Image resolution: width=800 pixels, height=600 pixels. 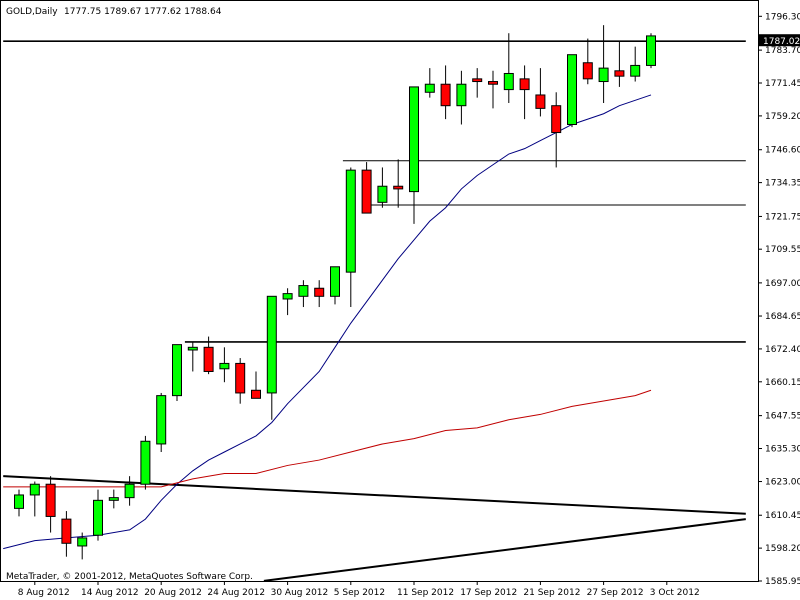 I want to click on x-tick-label: 27 Sep 2012, so click(x=615, y=593).